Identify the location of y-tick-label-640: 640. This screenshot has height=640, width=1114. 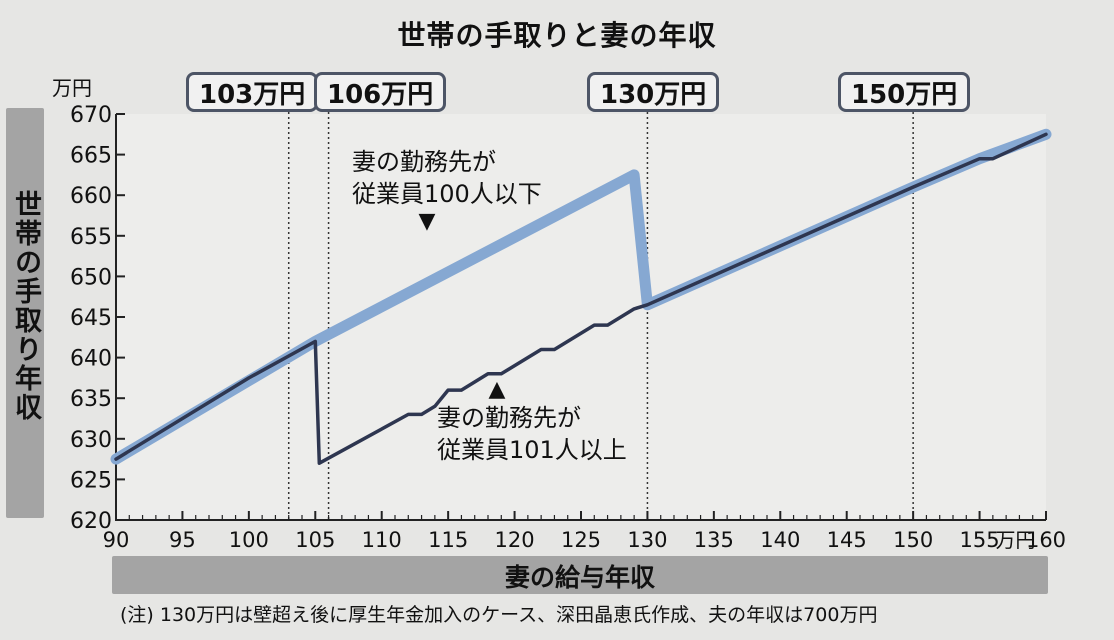
(91, 359).